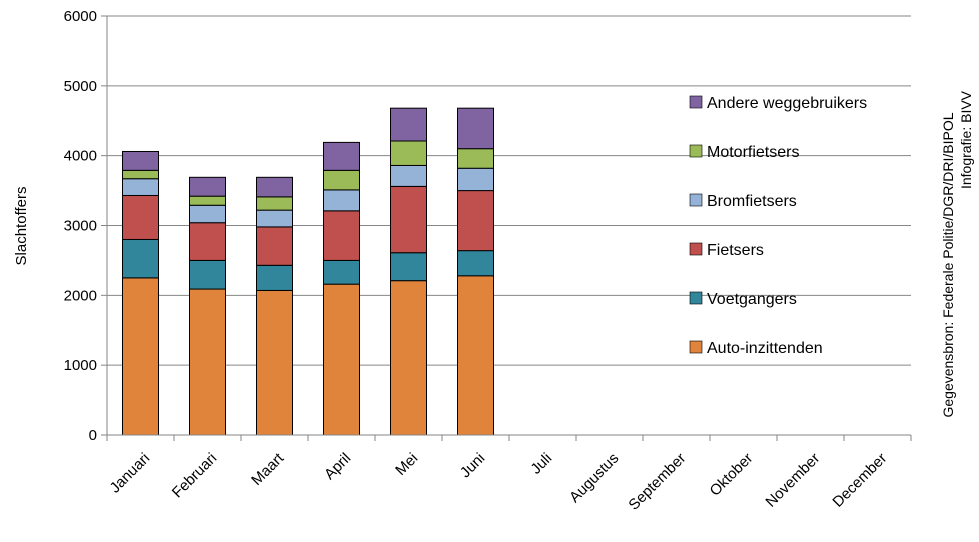  What do you see at coordinates (732, 475) in the screenshot?
I see `x-tick-label: Oktober` at bounding box center [732, 475].